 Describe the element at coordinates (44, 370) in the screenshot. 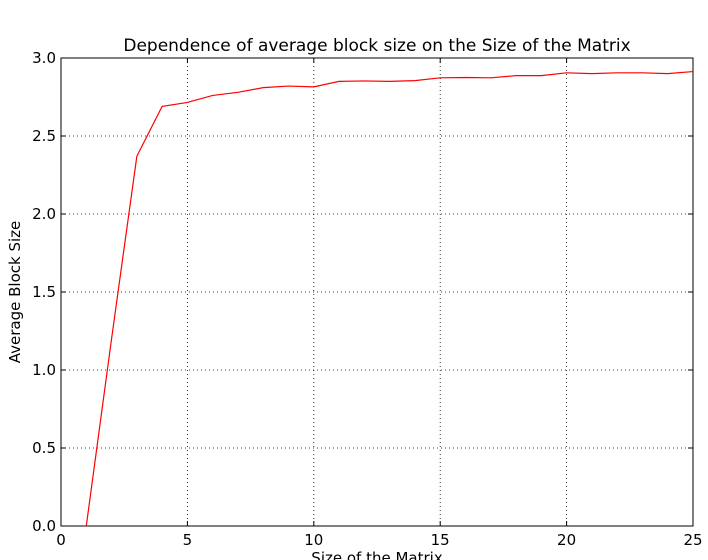

I see `y-tick-label: 1.0` at that location.